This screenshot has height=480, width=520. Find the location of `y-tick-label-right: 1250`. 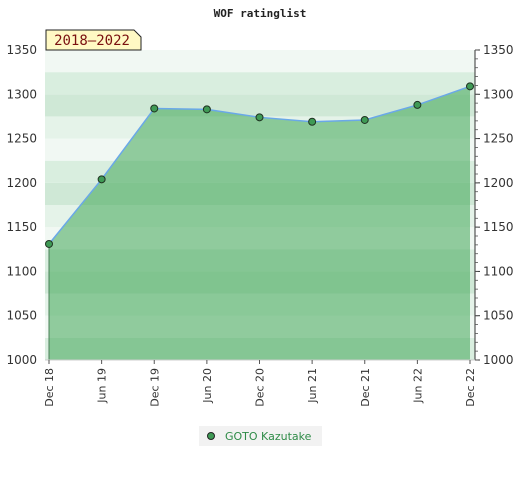

y-tick-label-right: 1250 is located at coordinates (498, 139).